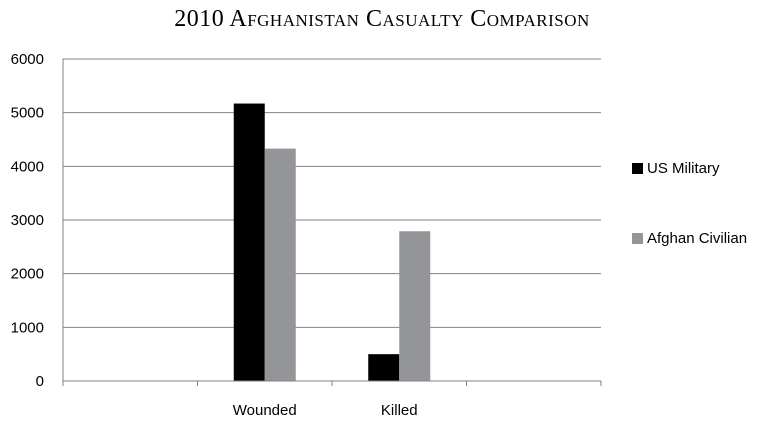 The width and height of the screenshot is (764, 421). I want to click on legend-item-afghan-civilian: Afghan Civilian, so click(689, 238).